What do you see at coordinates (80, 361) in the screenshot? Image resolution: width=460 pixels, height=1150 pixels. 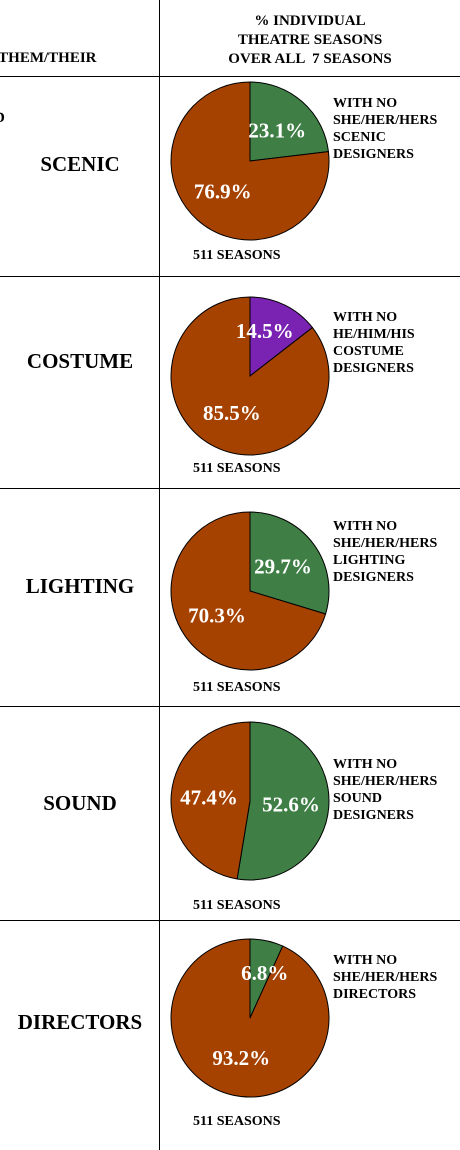 I see `row-label-costume: COSTUME` at bounding box center [80, 361].